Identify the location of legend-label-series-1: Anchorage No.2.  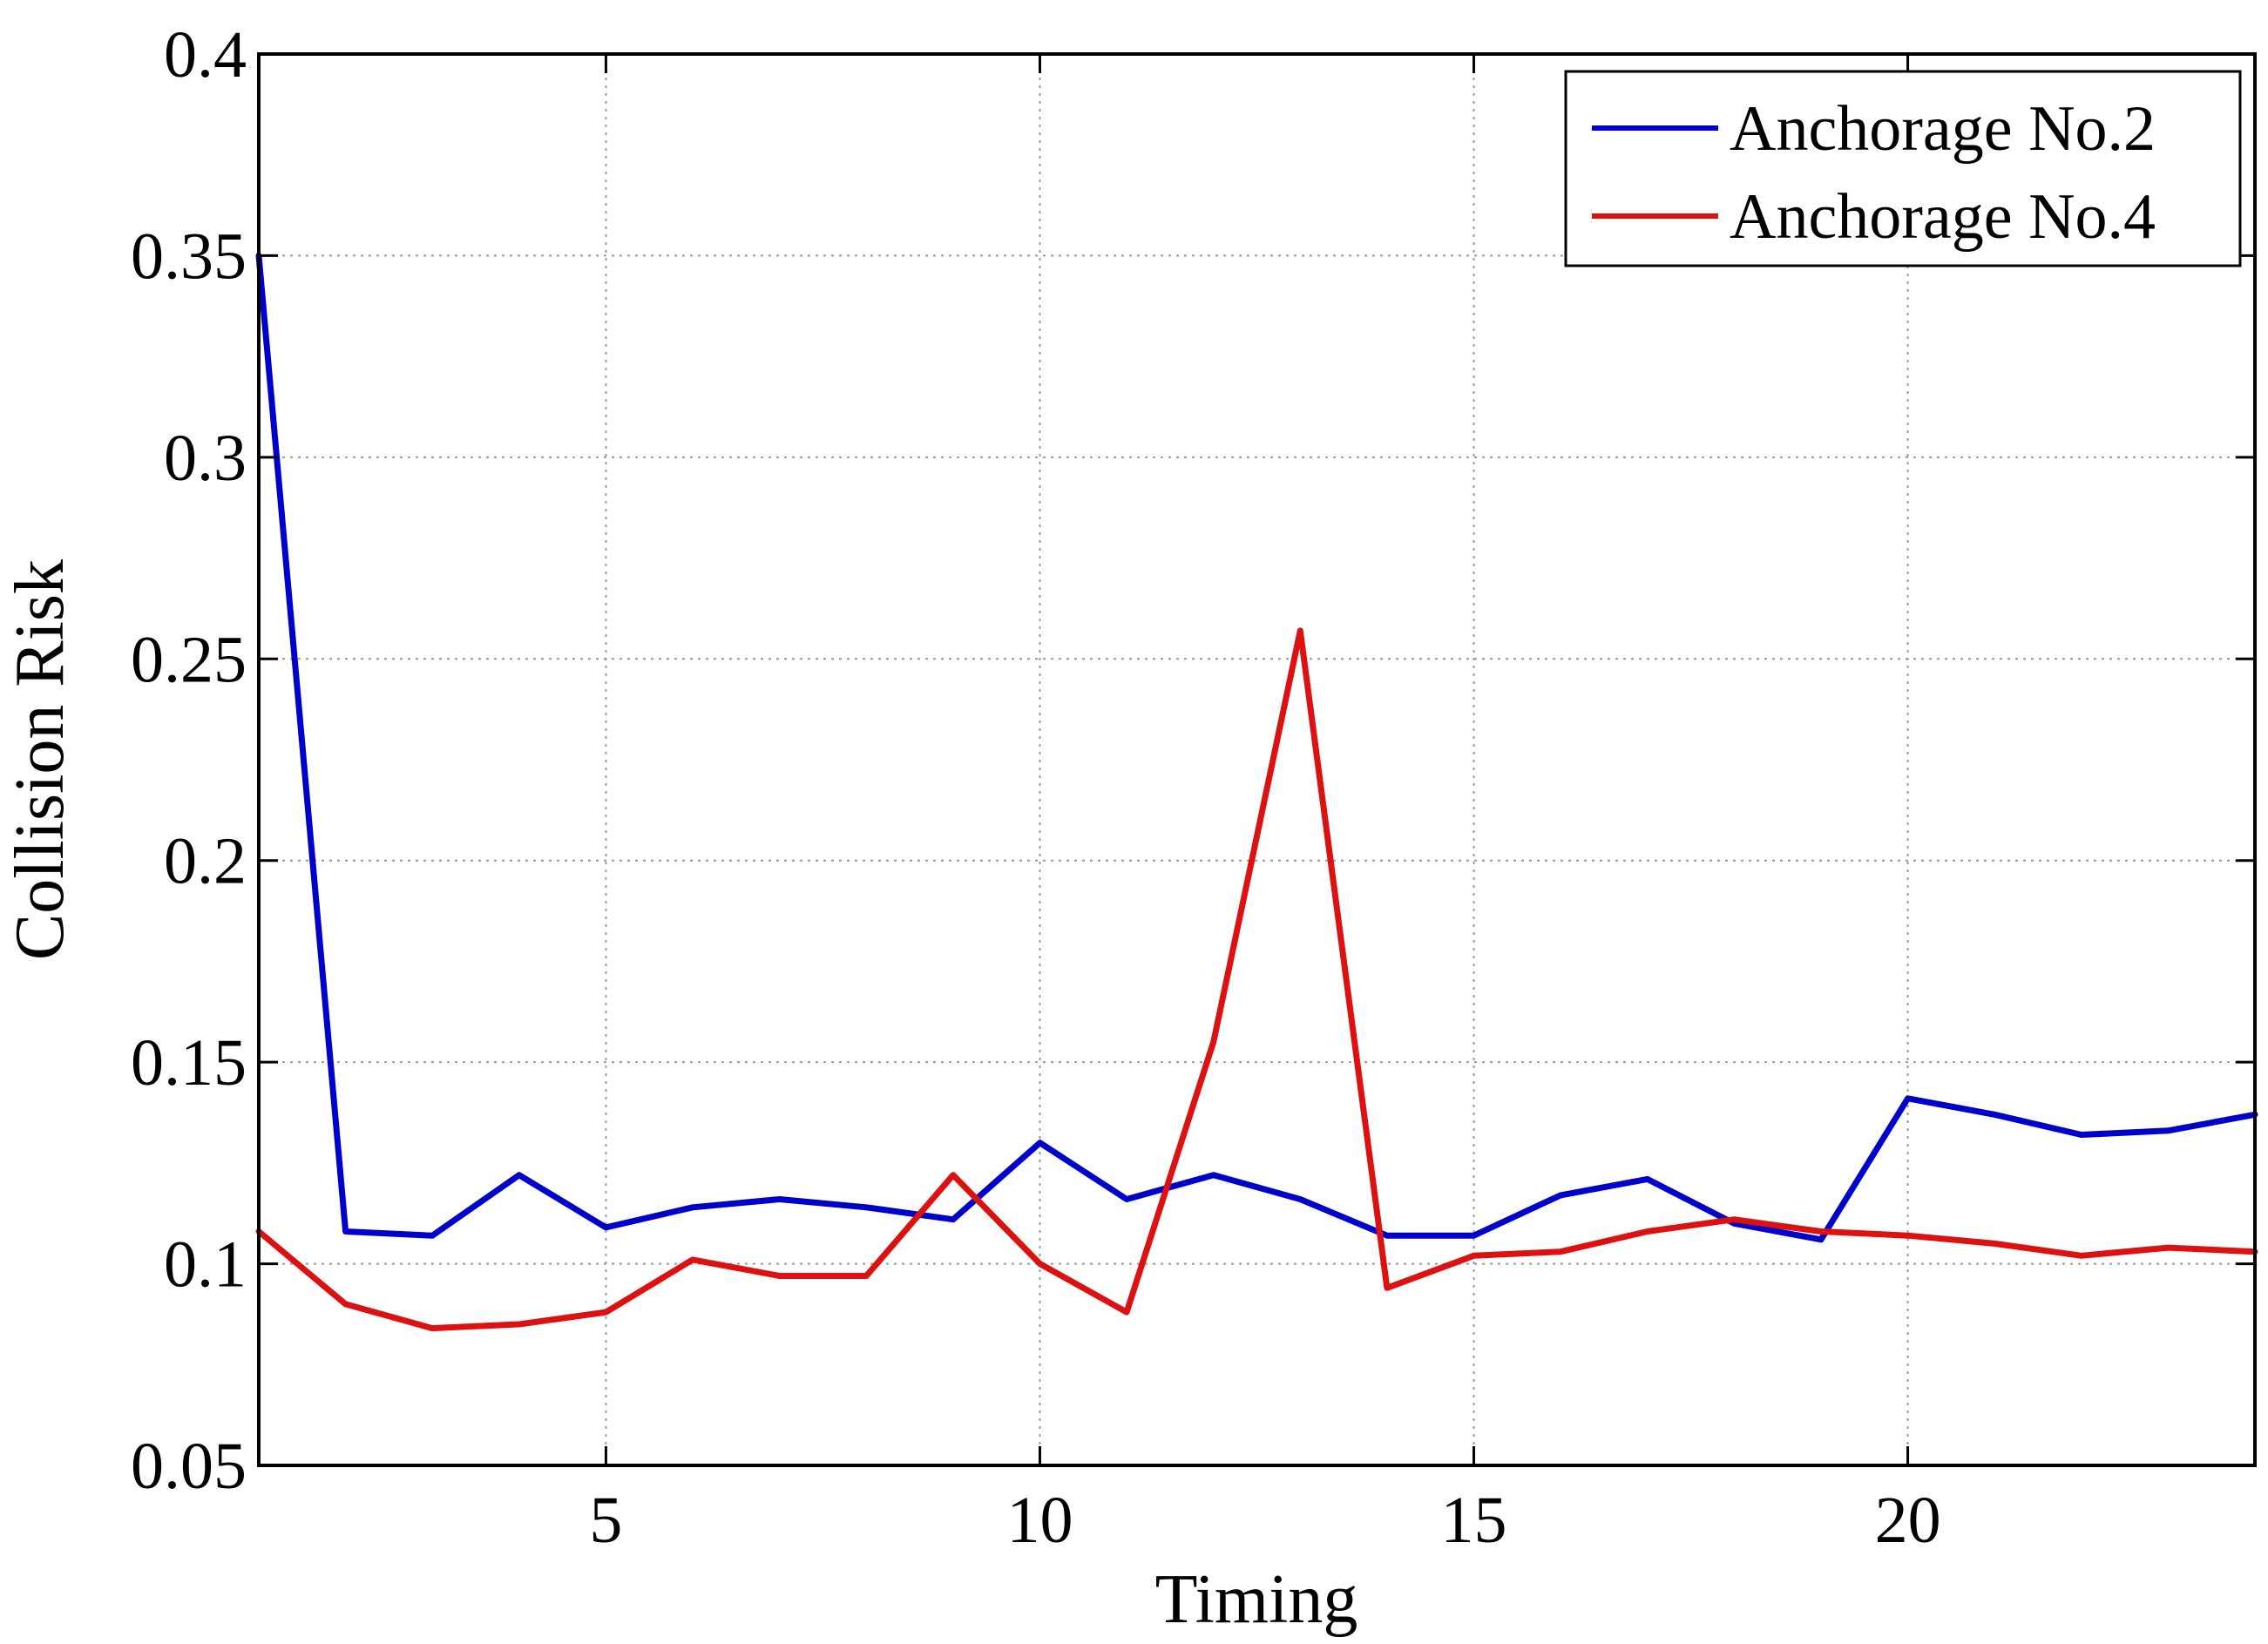
(1943, 129).